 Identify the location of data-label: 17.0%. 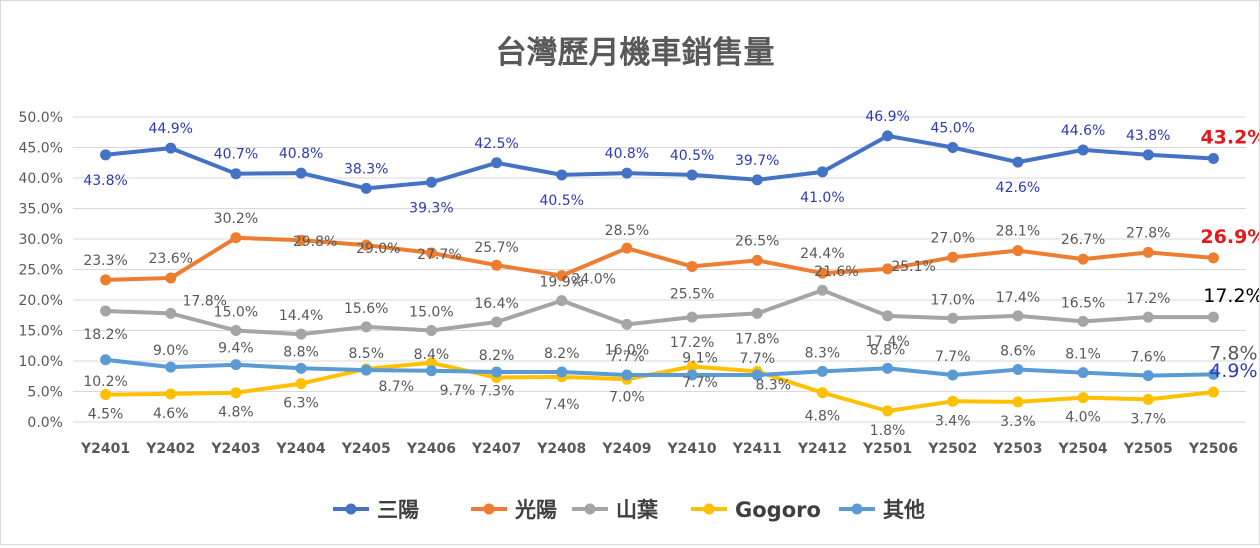
(953, 300).